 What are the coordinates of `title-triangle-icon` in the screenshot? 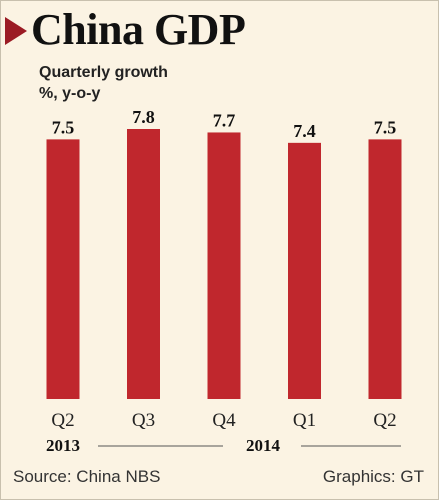 It's located at (16, 31).